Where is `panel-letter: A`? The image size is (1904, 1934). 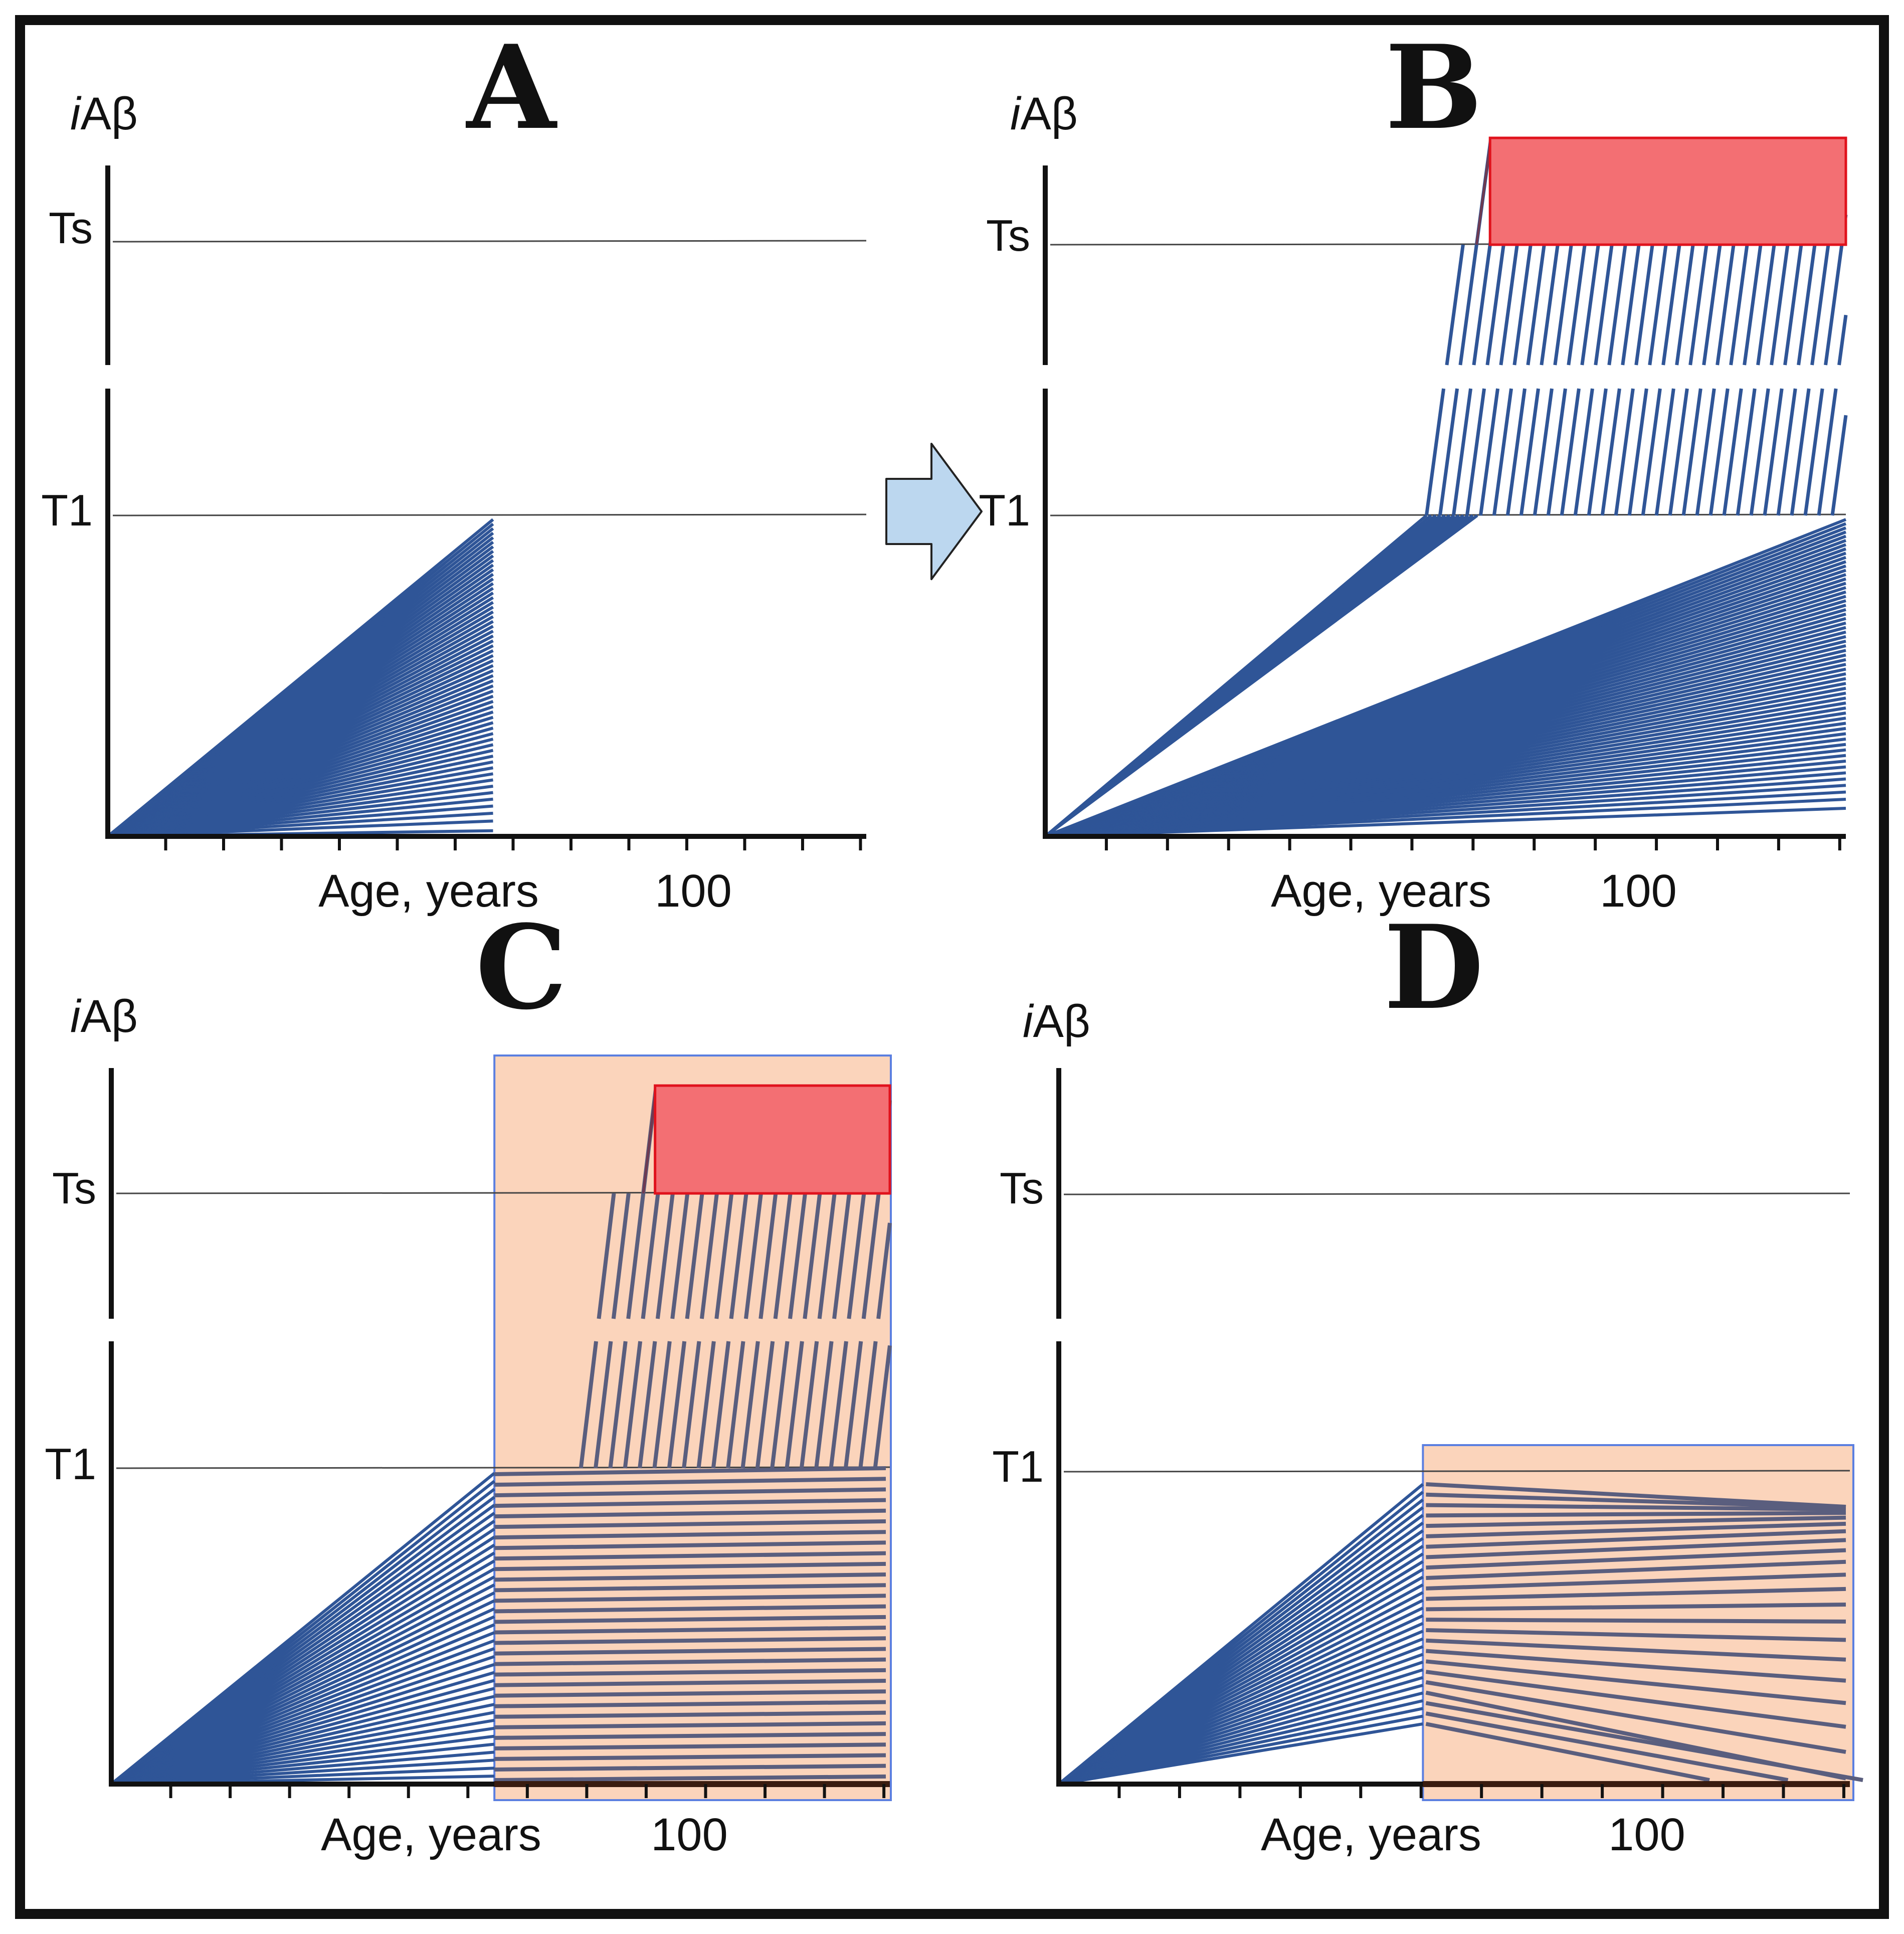
panel-letter: A is located at coordinates (512, 87).